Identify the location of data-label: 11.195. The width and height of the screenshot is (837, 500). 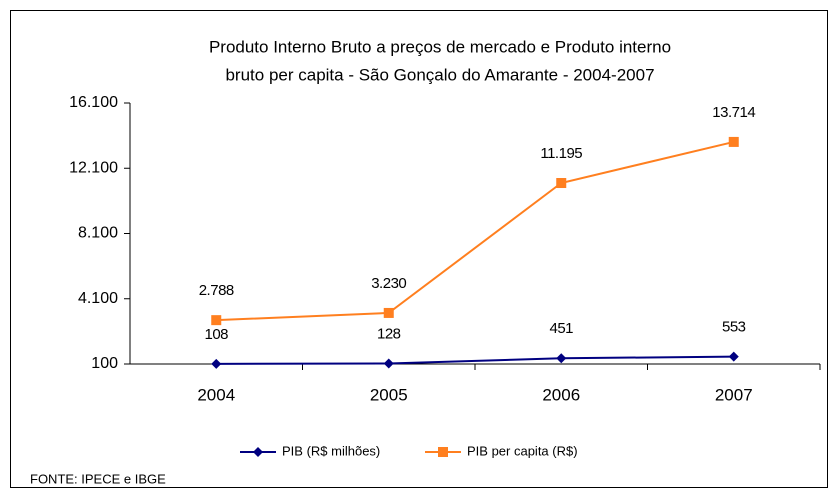
(561, 153).